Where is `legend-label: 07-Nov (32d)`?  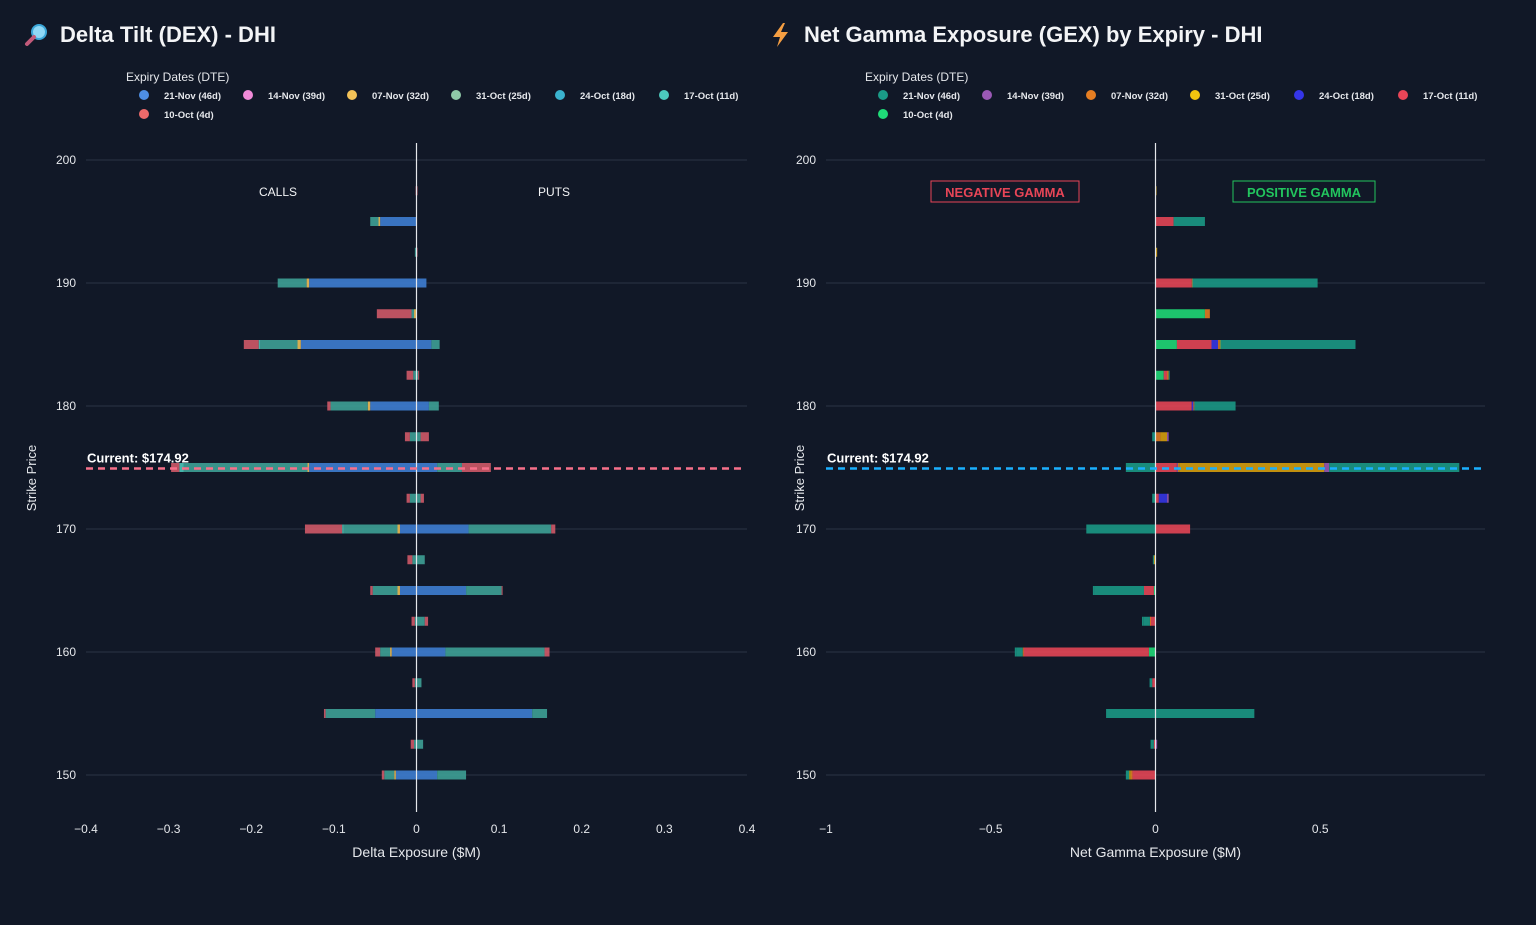
legend-label: 07-Nov (32d) is located at coordinates (1139, 96).